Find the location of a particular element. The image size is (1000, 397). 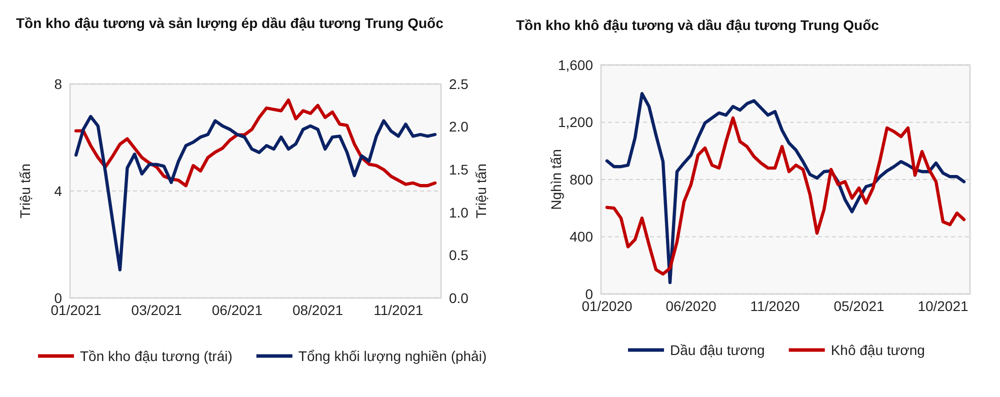

y-tick-label: 400 is located at coordinates (582, 236).